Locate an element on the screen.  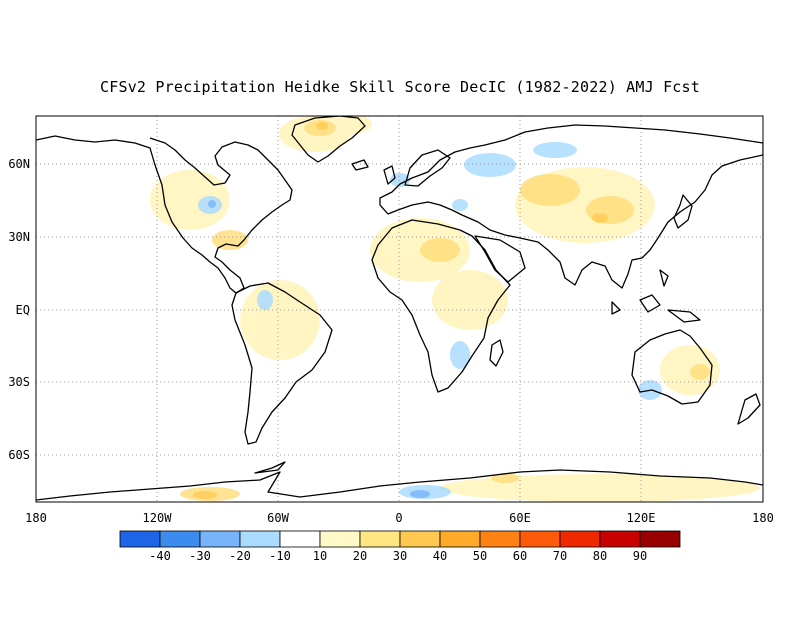
lat-label-30n: 30N is located at coordinates (19, 237).